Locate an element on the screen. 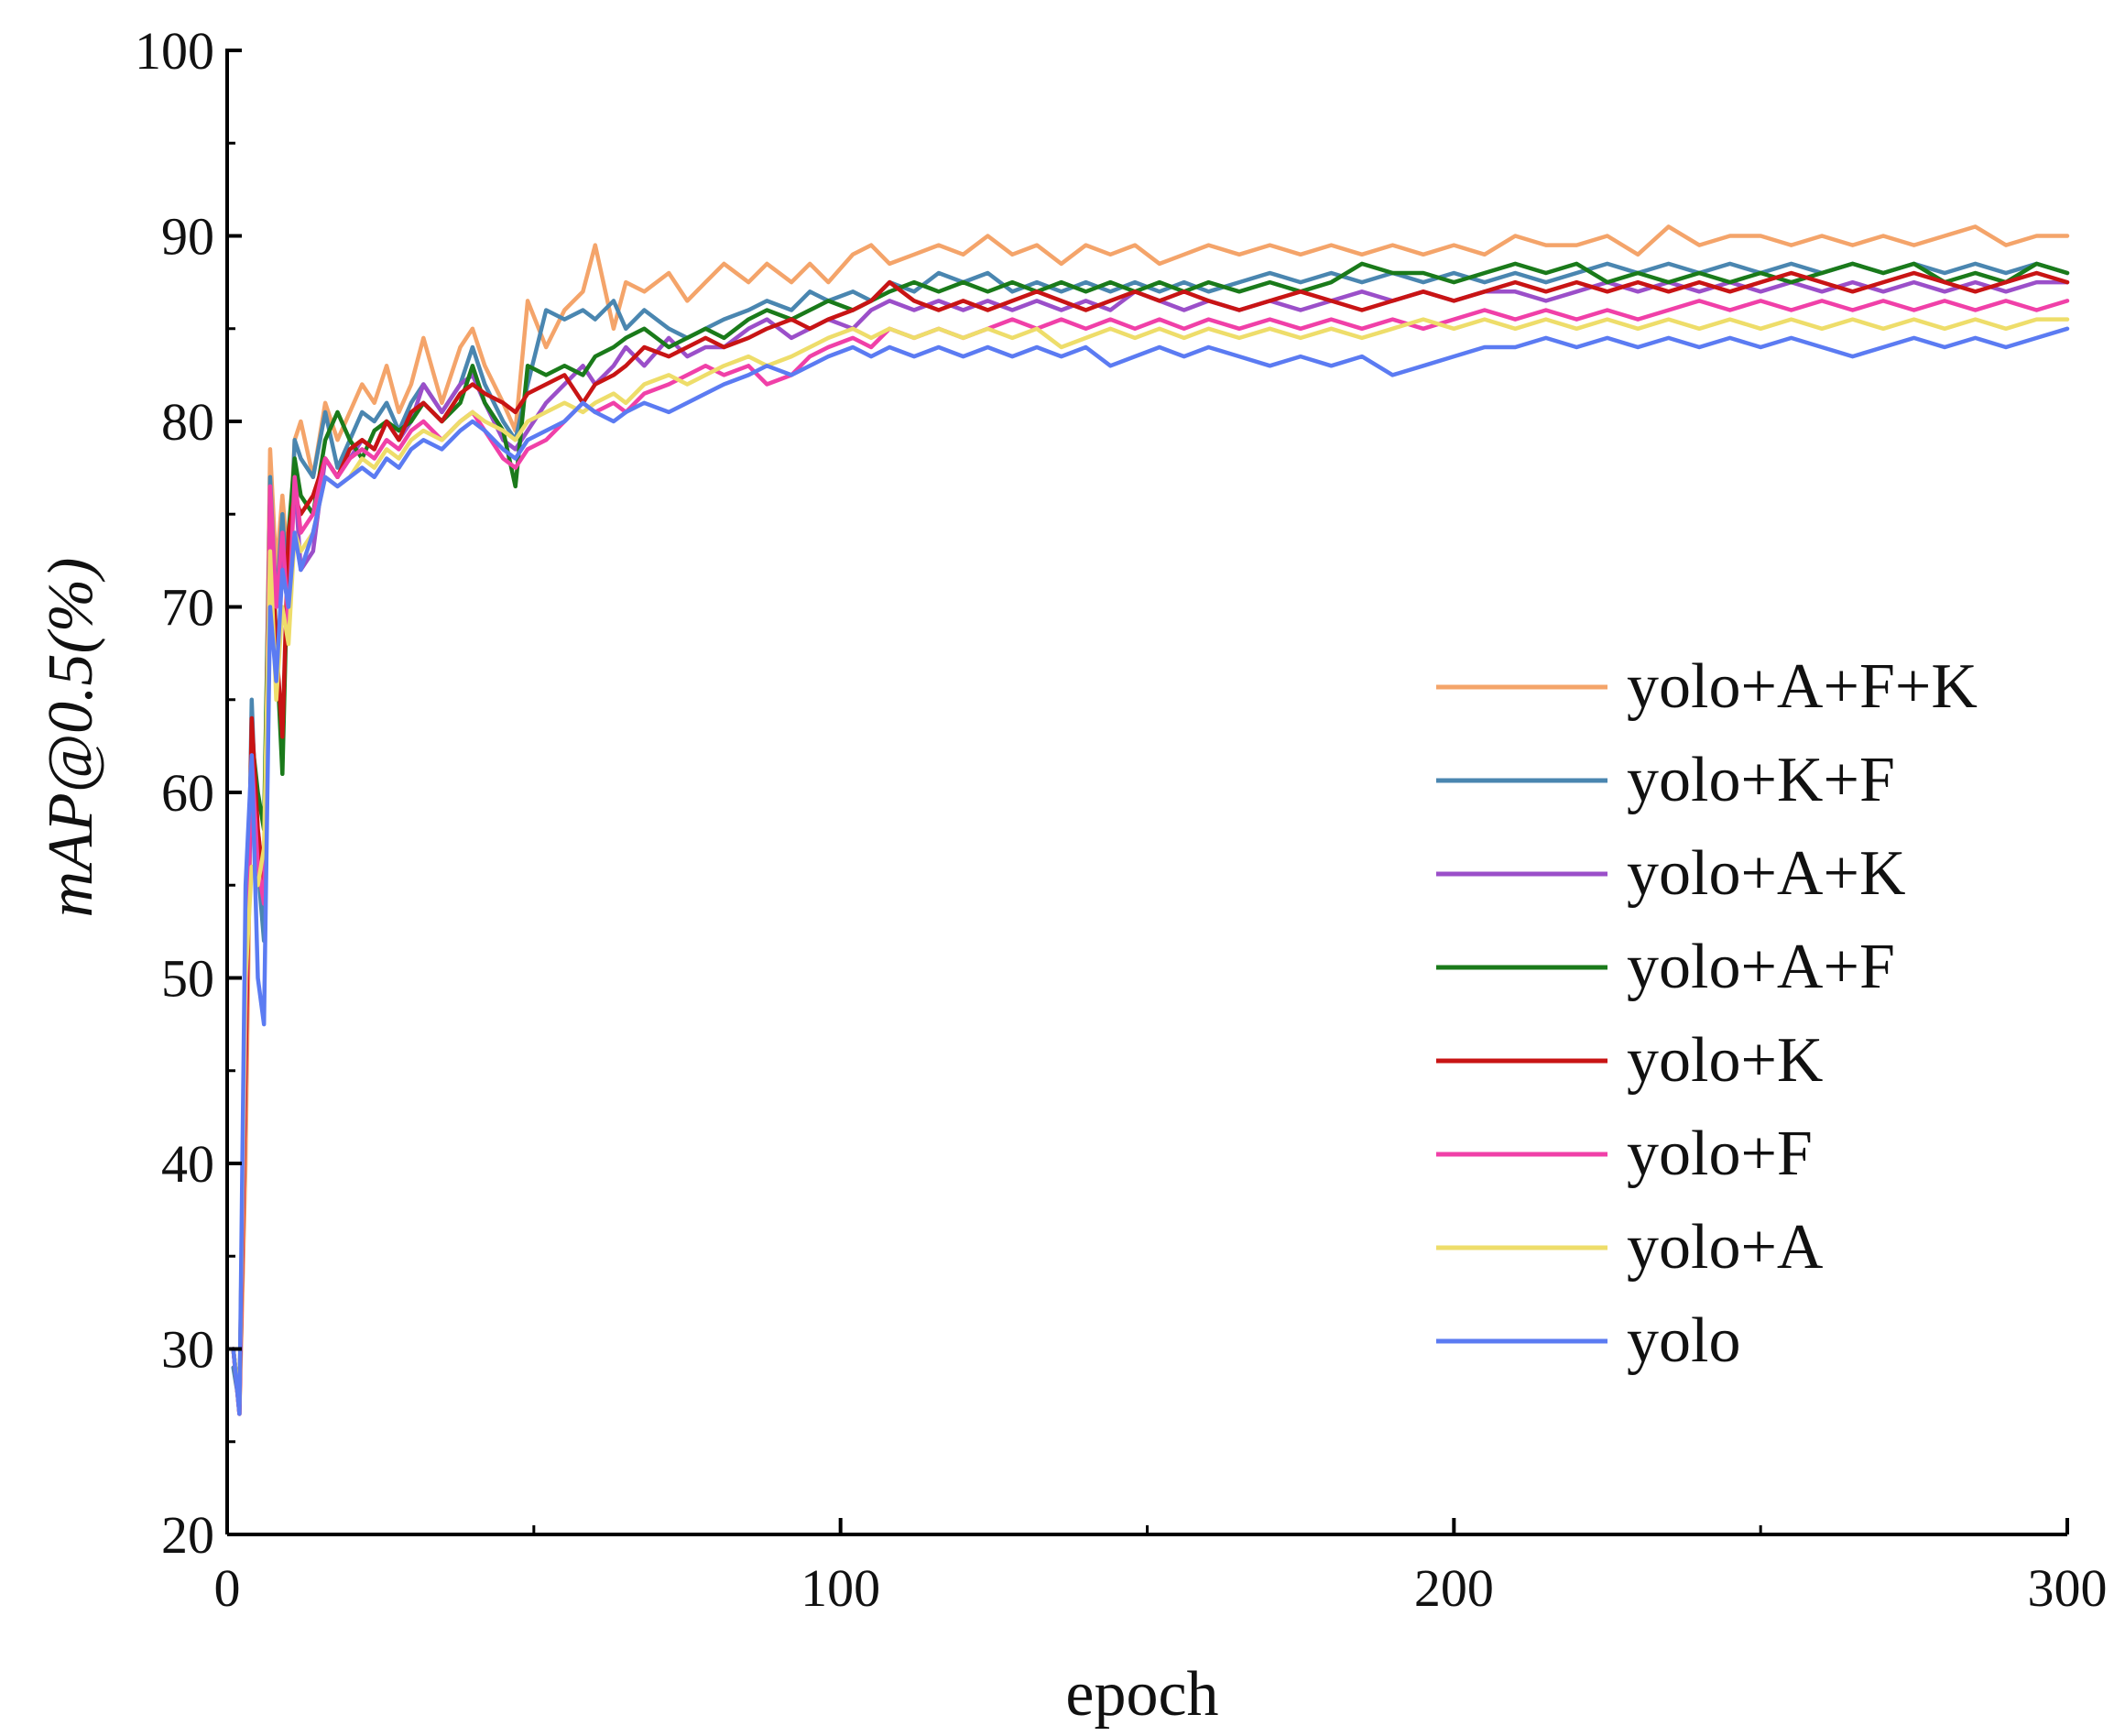  y-axis-title: mAP@0.5(%) is located at coordinates (71, 738).